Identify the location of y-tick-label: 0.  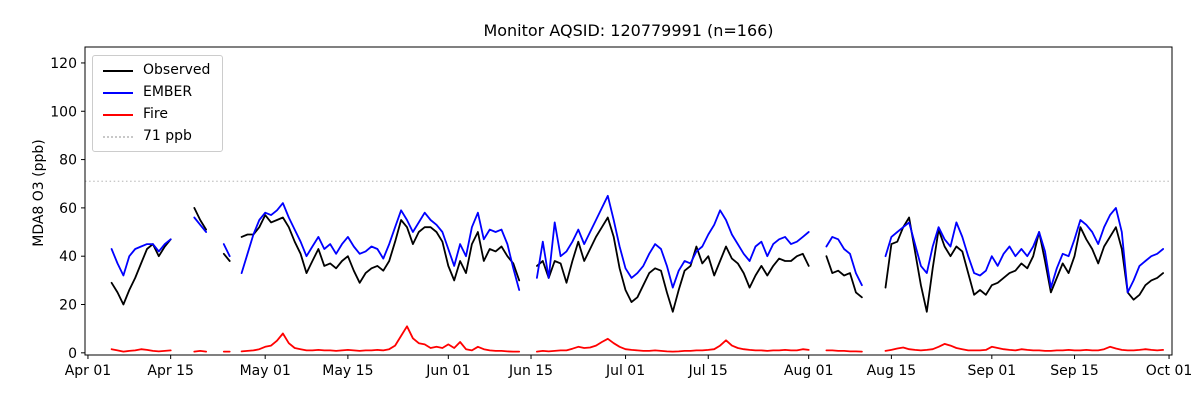
(72, 354).